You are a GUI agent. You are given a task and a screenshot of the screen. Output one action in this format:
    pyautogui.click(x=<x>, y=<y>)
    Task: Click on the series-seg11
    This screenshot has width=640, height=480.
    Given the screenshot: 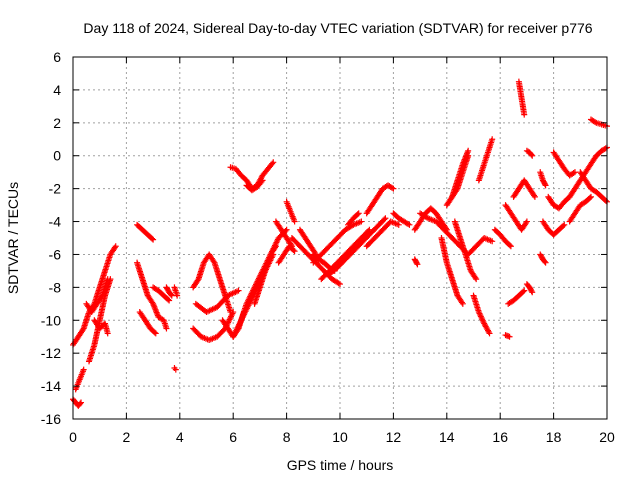 What is the action you would take?
    pyautogui.click(x=169, y=291)
    